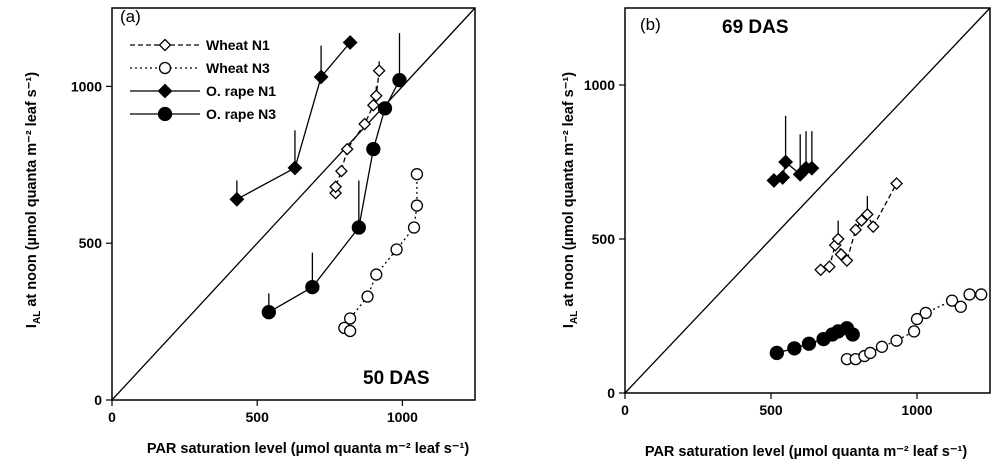 This screenshot has width=1007, height=463. What do you see at coordinates (650, 24) in the screenshot?
I see `panel-label: (b)` at bounding box center [650, 24].